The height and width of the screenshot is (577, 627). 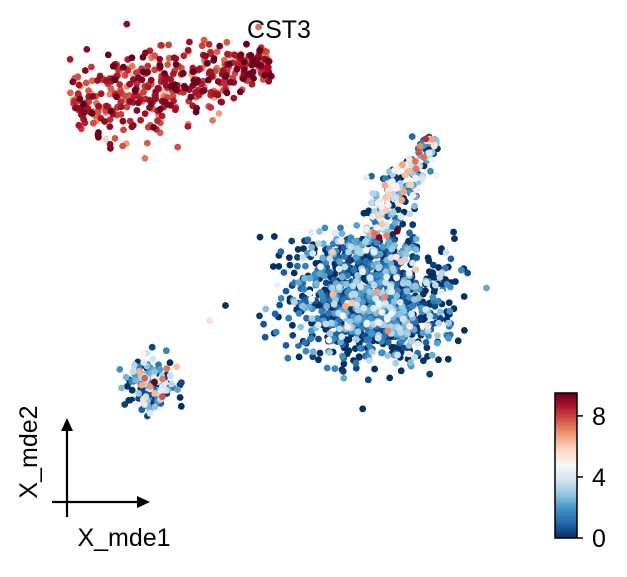 I want to click on colorbar: 0 4 8, so click(x=580, y=472).